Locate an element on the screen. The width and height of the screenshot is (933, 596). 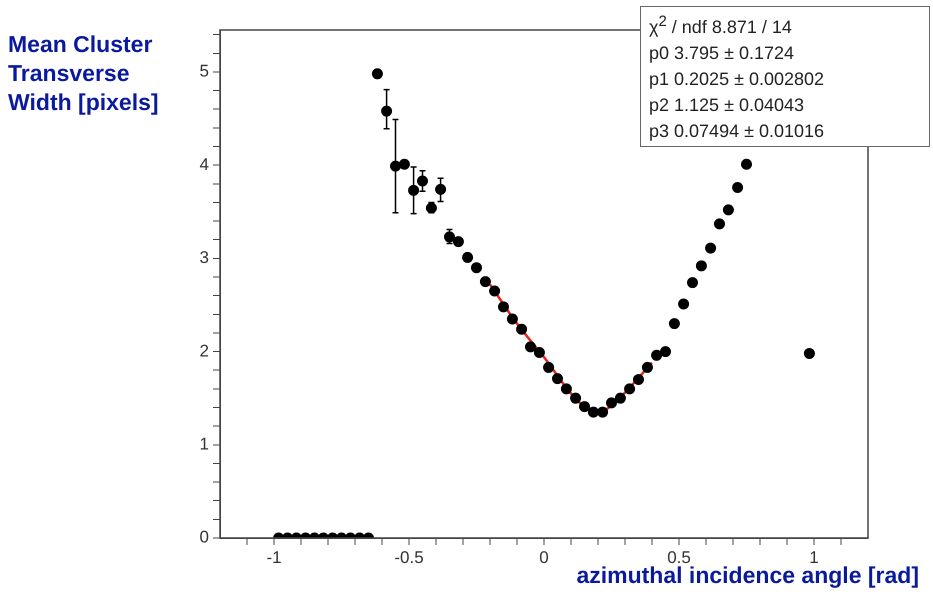
annotation: p2 1.125 ± 0.04043 is located at coordinates (727, 105).